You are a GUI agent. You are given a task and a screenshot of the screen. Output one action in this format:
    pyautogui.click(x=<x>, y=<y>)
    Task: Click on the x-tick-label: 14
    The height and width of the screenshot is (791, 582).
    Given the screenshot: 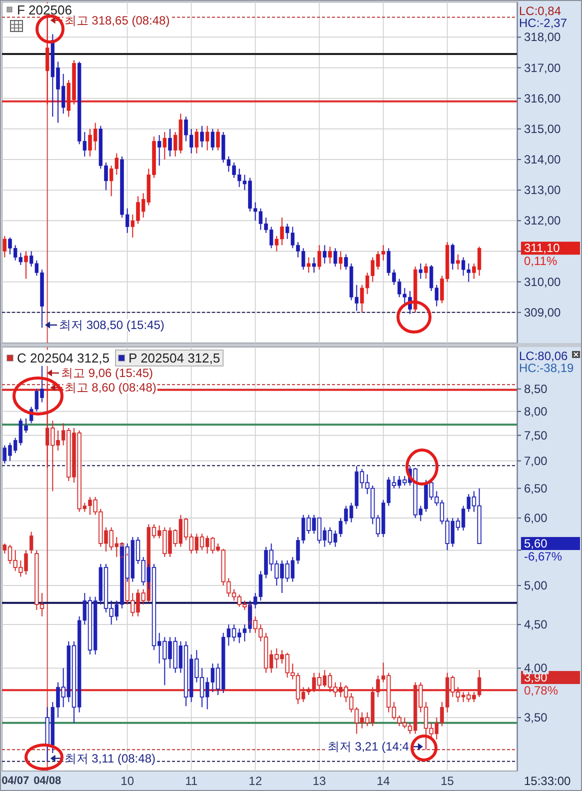 What is the action you would take?
    pyautogui.click(x=383, y=781)
    